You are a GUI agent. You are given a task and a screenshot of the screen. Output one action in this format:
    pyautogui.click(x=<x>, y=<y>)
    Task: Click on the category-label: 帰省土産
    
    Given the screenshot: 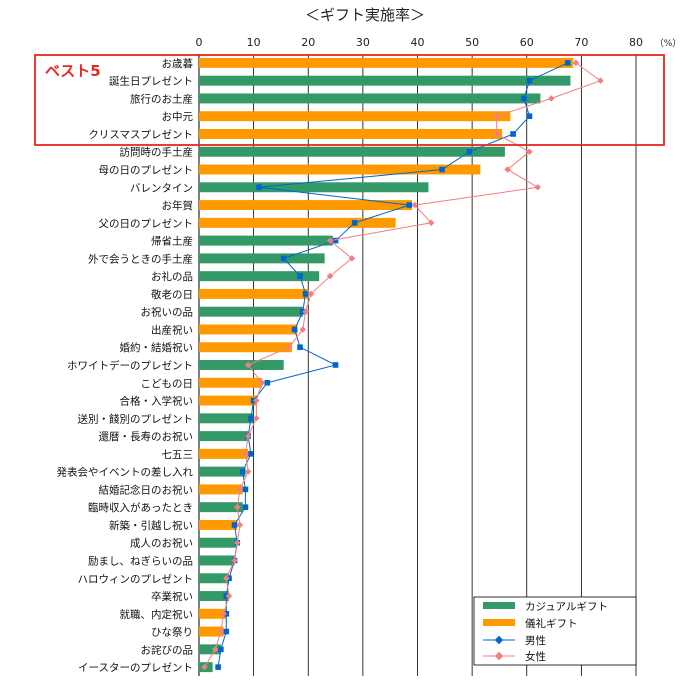 What is the action you would take?
    pyautogui.click(x=172, y=241)
    